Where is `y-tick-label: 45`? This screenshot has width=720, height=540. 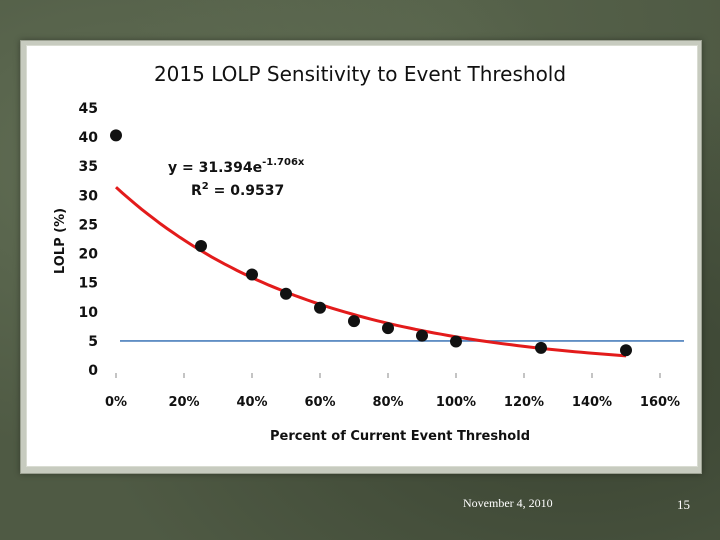 y-tick-label: 45 is located at coordinates (88, 109).